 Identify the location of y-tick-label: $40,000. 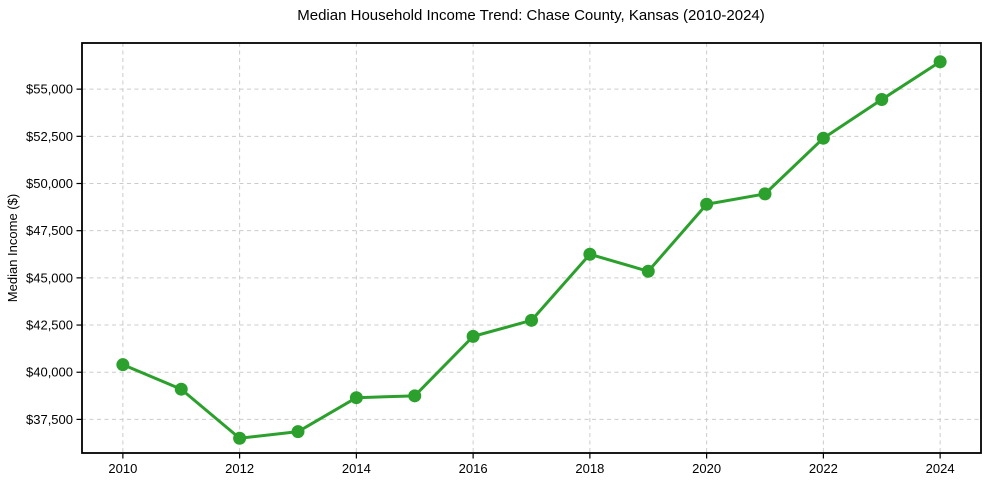
(49, 372).